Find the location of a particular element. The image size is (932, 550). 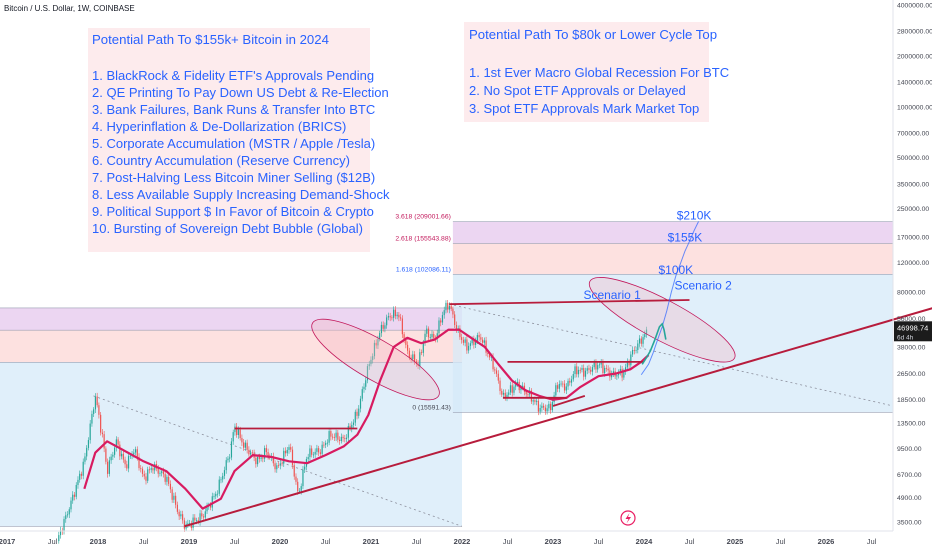

lightning-icon is located at coordinates (628, 518).